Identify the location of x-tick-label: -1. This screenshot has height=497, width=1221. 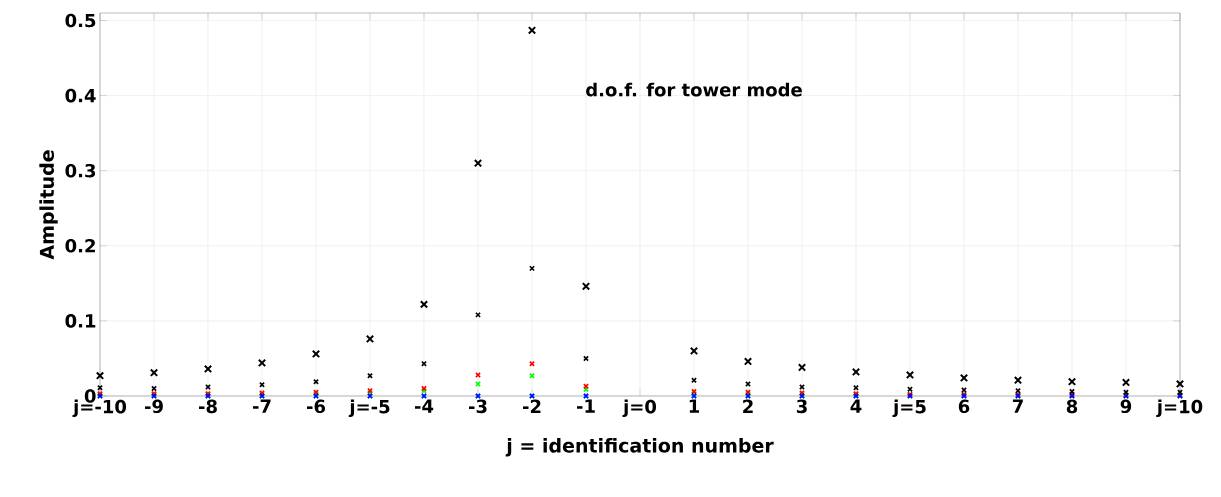
(585, 406).